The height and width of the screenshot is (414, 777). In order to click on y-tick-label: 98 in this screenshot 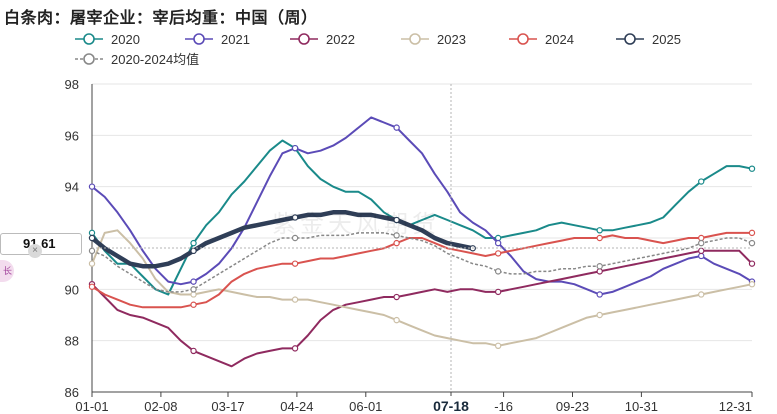, I will do `click(72, 84)`.